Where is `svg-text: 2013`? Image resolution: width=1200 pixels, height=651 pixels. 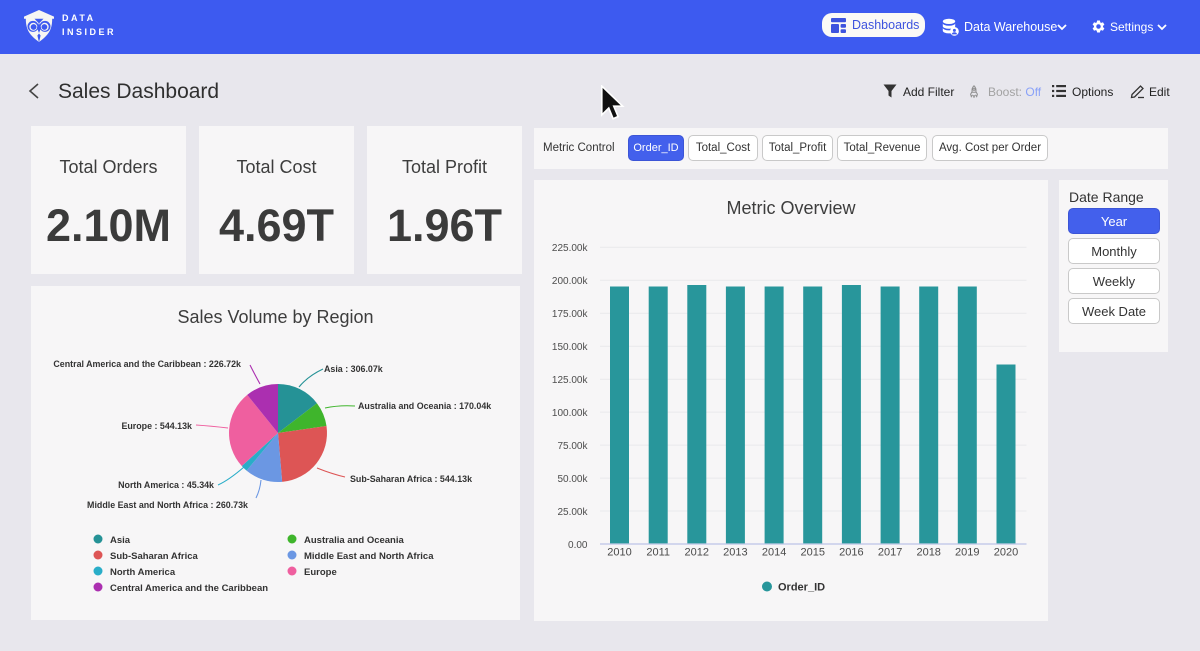
svg-text: 2013 is located at coordinates (735, 553).